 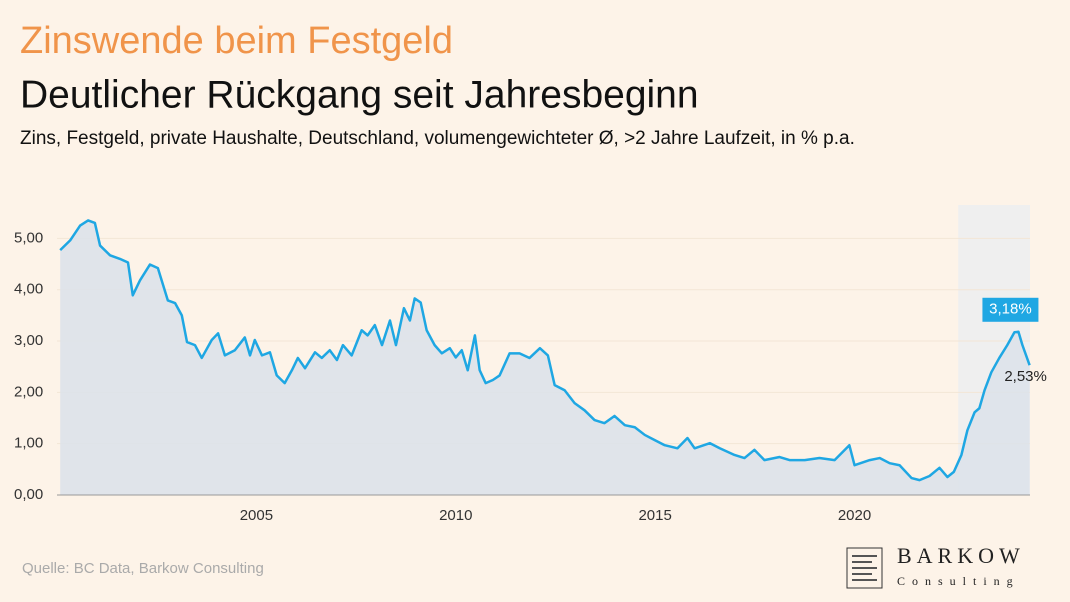 I want to click on chart-title: Zinswende beim Festgeld, so click(x=236, y=41).